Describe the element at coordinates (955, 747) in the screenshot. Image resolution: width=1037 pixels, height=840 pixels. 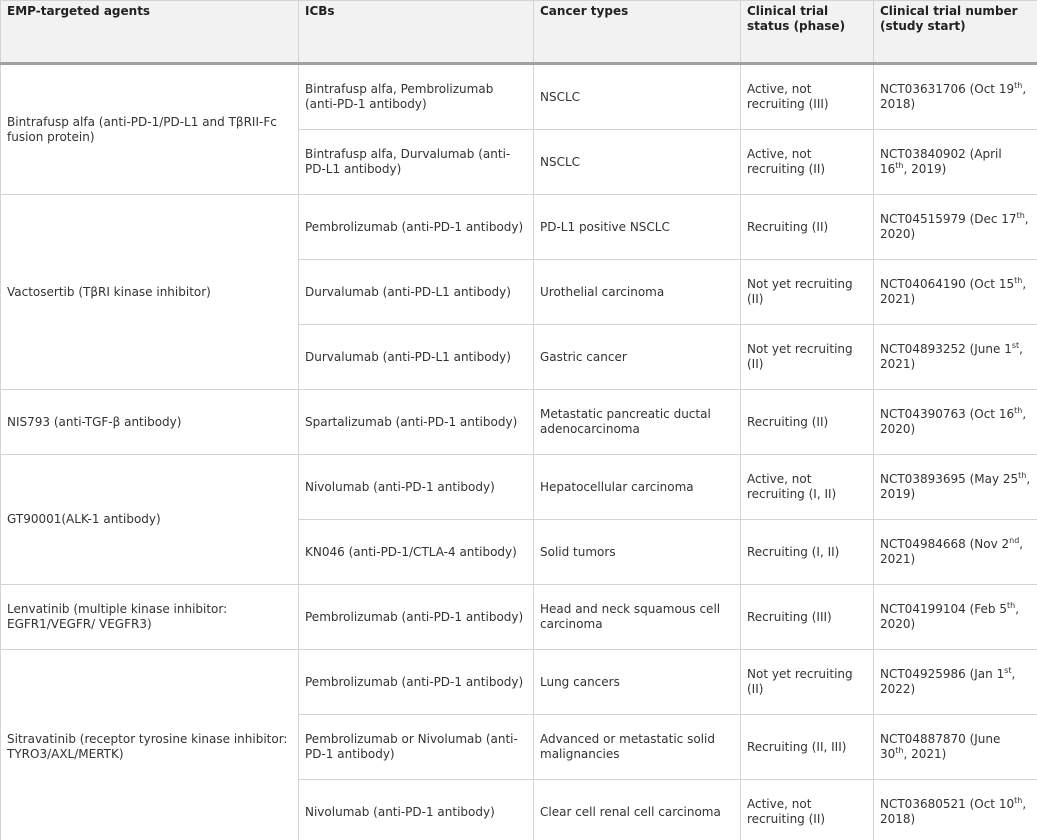
I see `trial-number-cell: NCT04887870 (June 30th, 2021)` at that location.